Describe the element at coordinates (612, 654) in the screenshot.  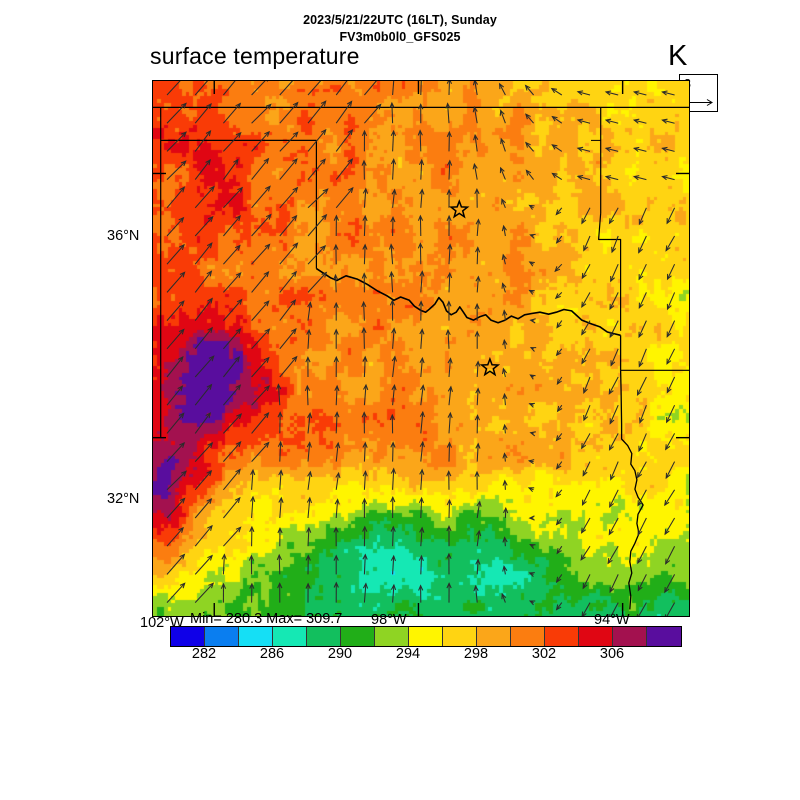
I see `colorbar-tick: 306` at that location.